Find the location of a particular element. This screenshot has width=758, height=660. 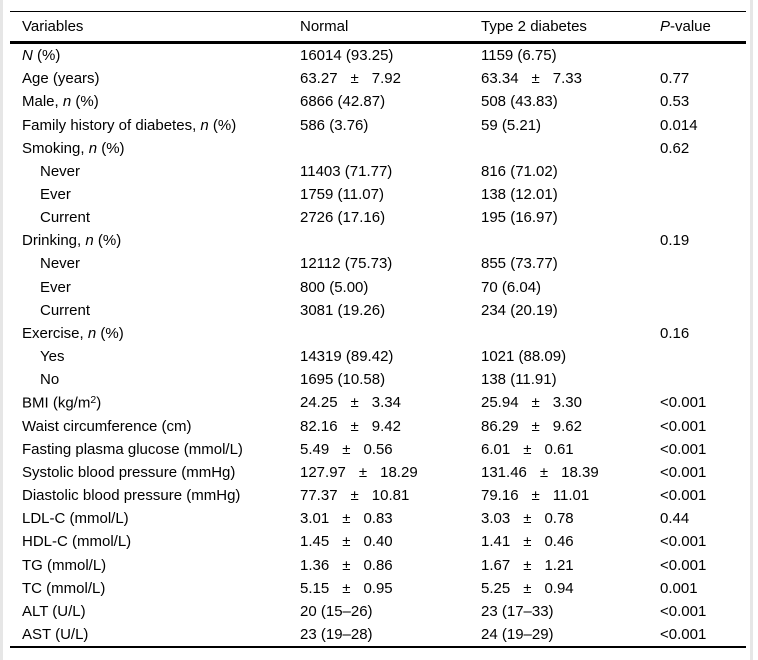

normal-value-cell: 800 (5.00) is located at coordinates (334, 287).